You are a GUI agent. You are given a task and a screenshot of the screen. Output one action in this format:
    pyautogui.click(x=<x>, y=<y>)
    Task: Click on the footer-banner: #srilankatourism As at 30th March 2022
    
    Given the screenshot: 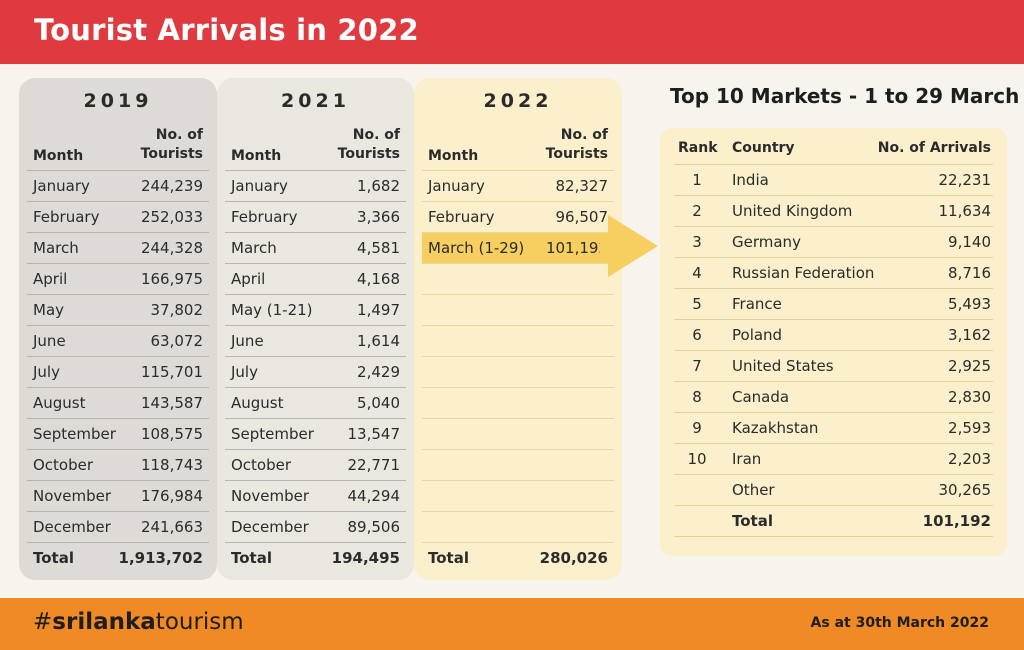 What is the action you would take?
    pyautogui.click(x=512, y=624)
    